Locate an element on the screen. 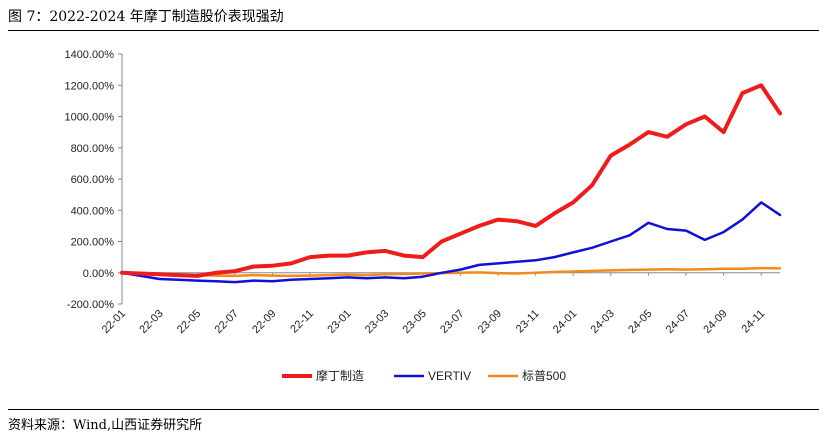 The width and height of the screenshot is (827, 434). source-note: 资料来源：Wind,山西证券研究所 is located at coordinates (105, 425).